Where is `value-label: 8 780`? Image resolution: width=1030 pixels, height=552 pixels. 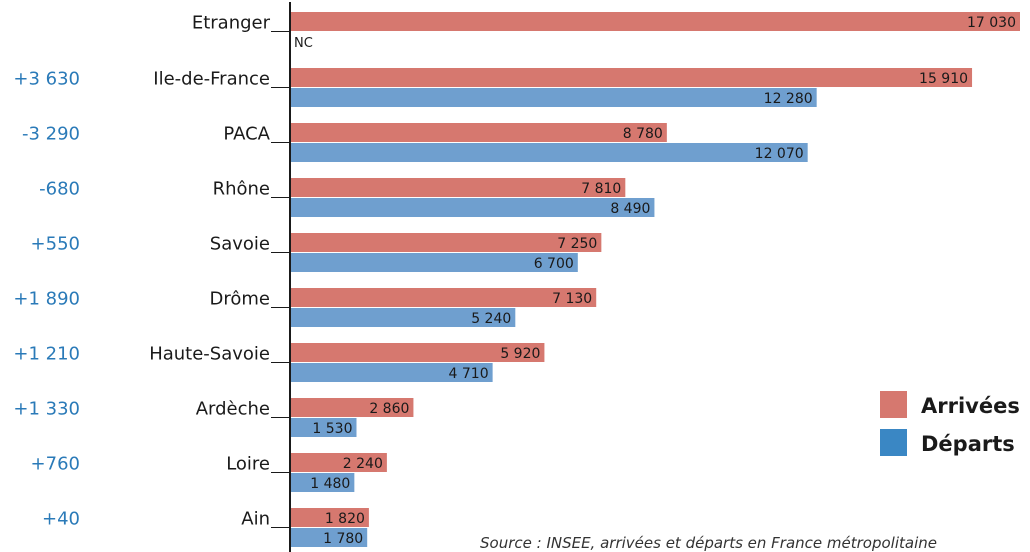 value-label: 8 780 is located at coordinates (643, 134).